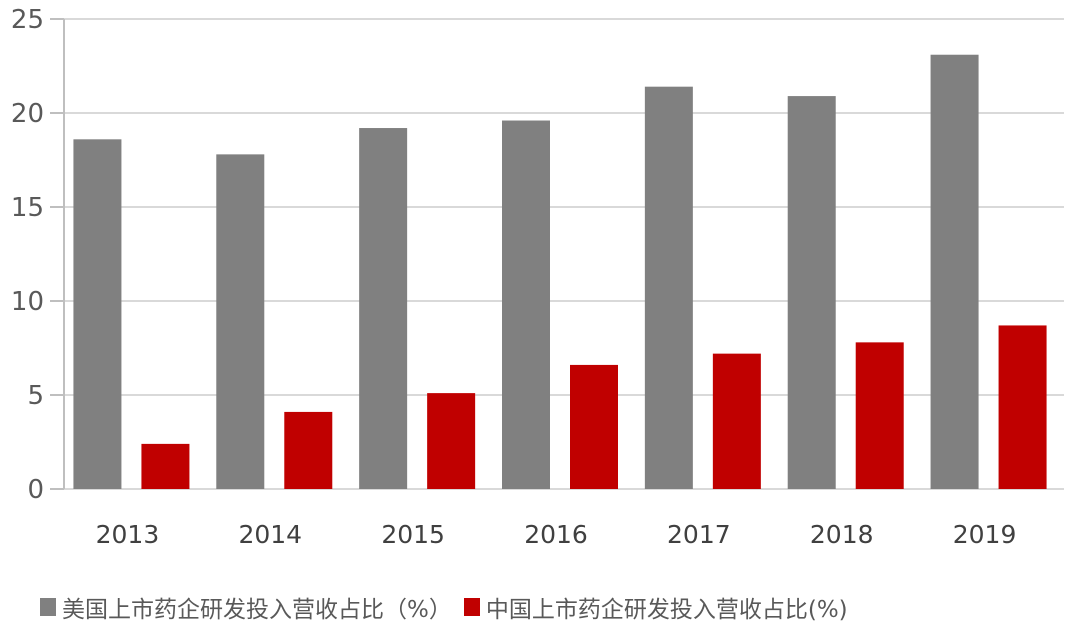 The width and height of the screenshot is (1080, 629). What do you see at coordinates (27, 114) in the screenshot?
I see `y-tick-label: 20` at bounding box center [27, 114].